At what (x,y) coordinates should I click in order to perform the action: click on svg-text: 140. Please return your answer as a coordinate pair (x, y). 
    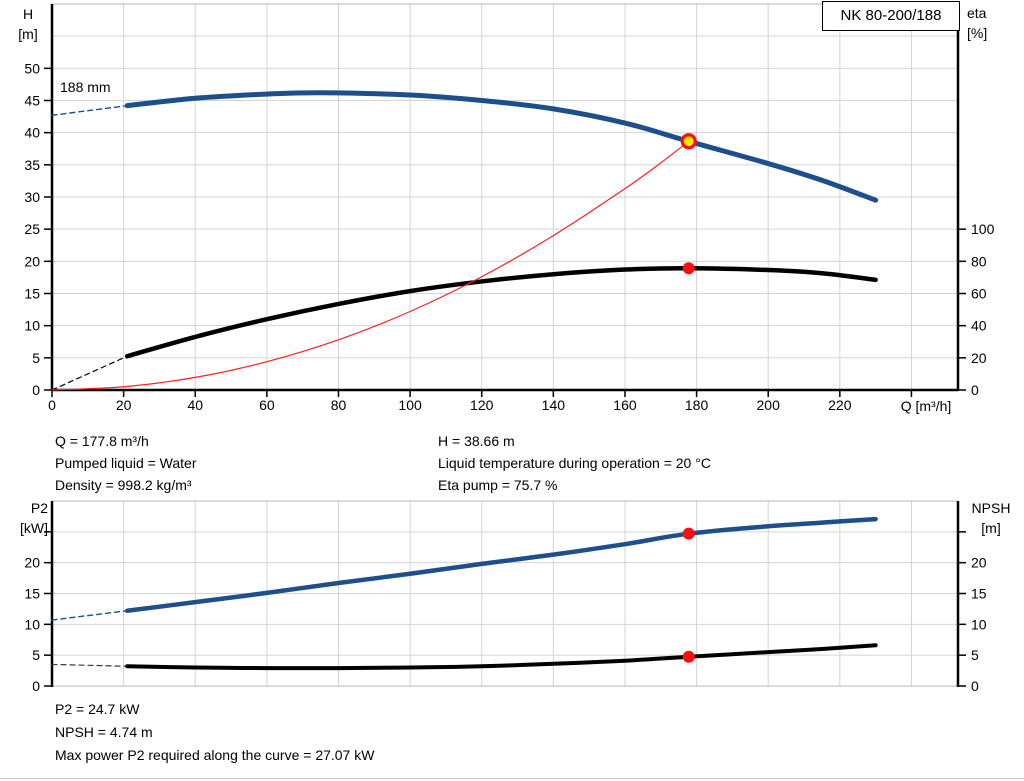
    Looking at the image, I should click on (554, 405).